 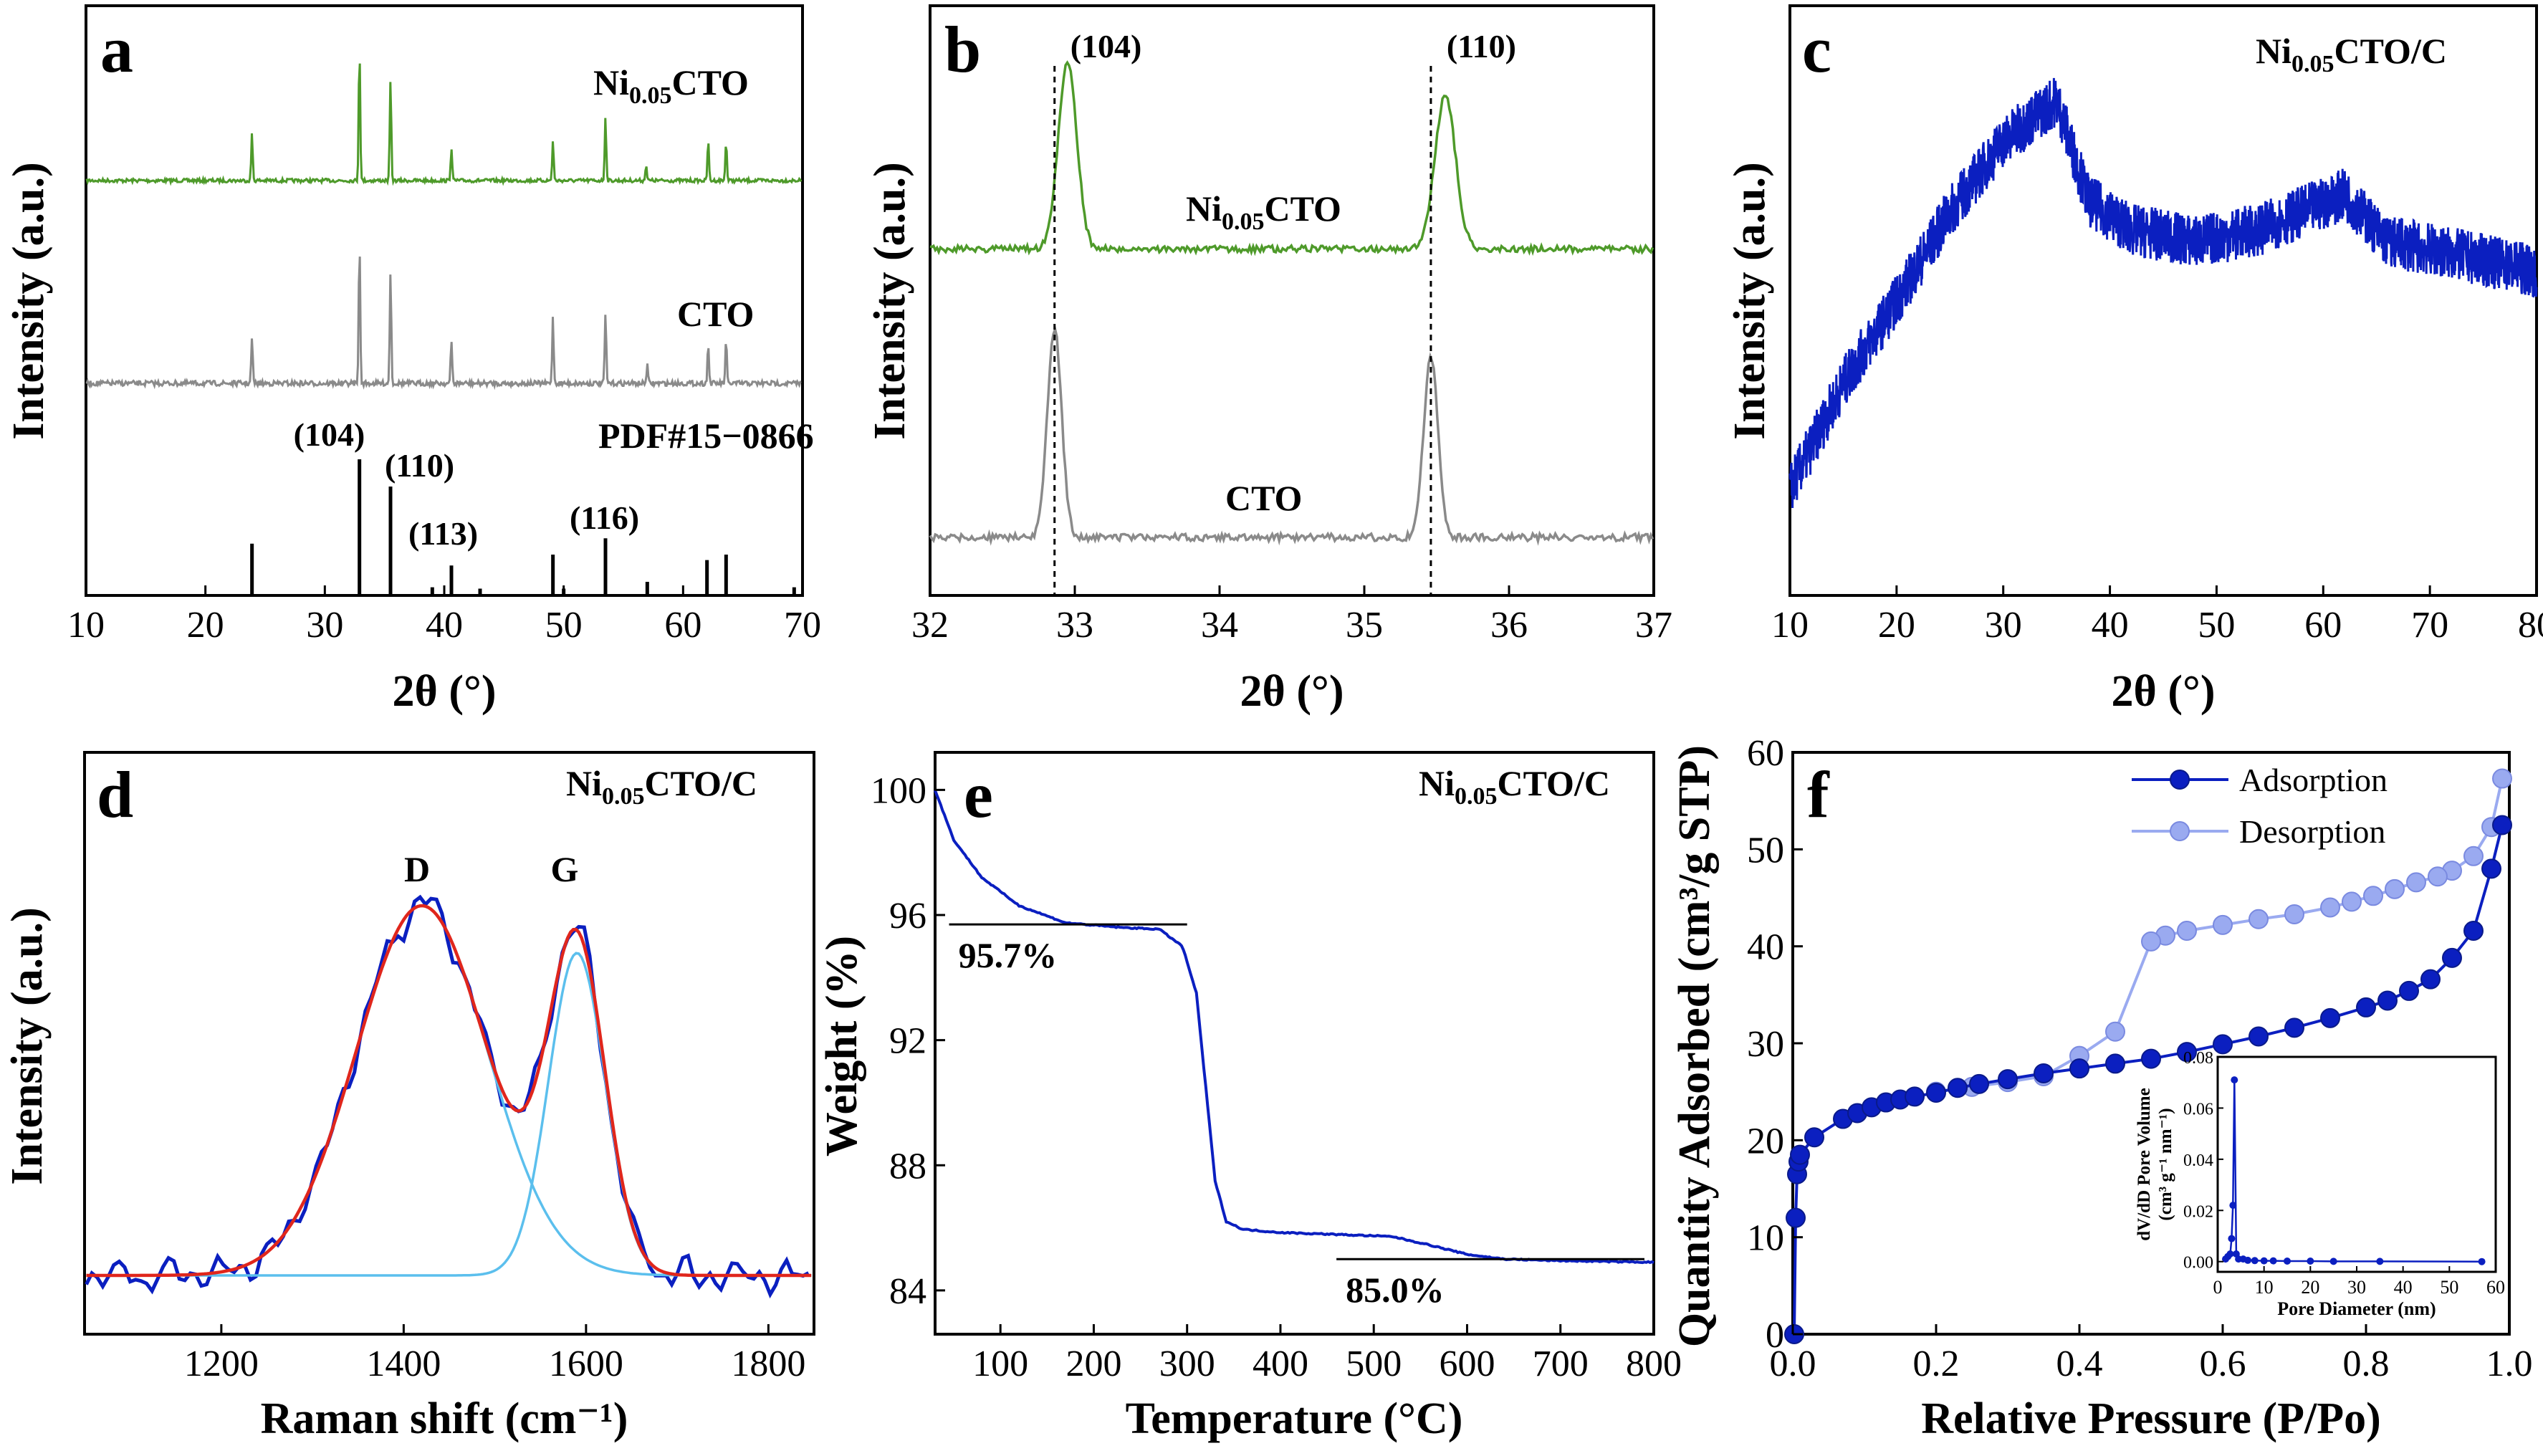 What do you see at coordinates (768, 1364) in the screenshot?
I see `d-x-tick-label: 1800` at bounding box center [768, 1364].